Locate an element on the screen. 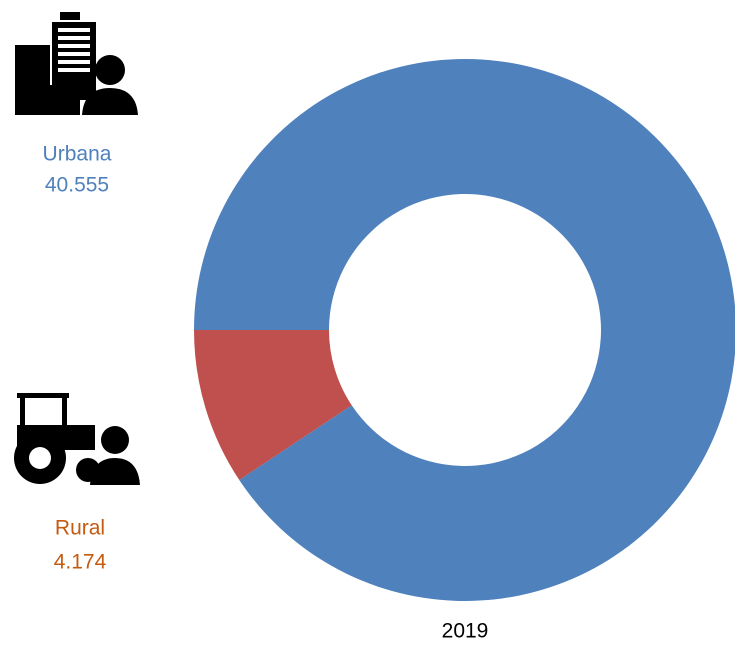  legend-label: Rural is located at coordinates (80, 528).